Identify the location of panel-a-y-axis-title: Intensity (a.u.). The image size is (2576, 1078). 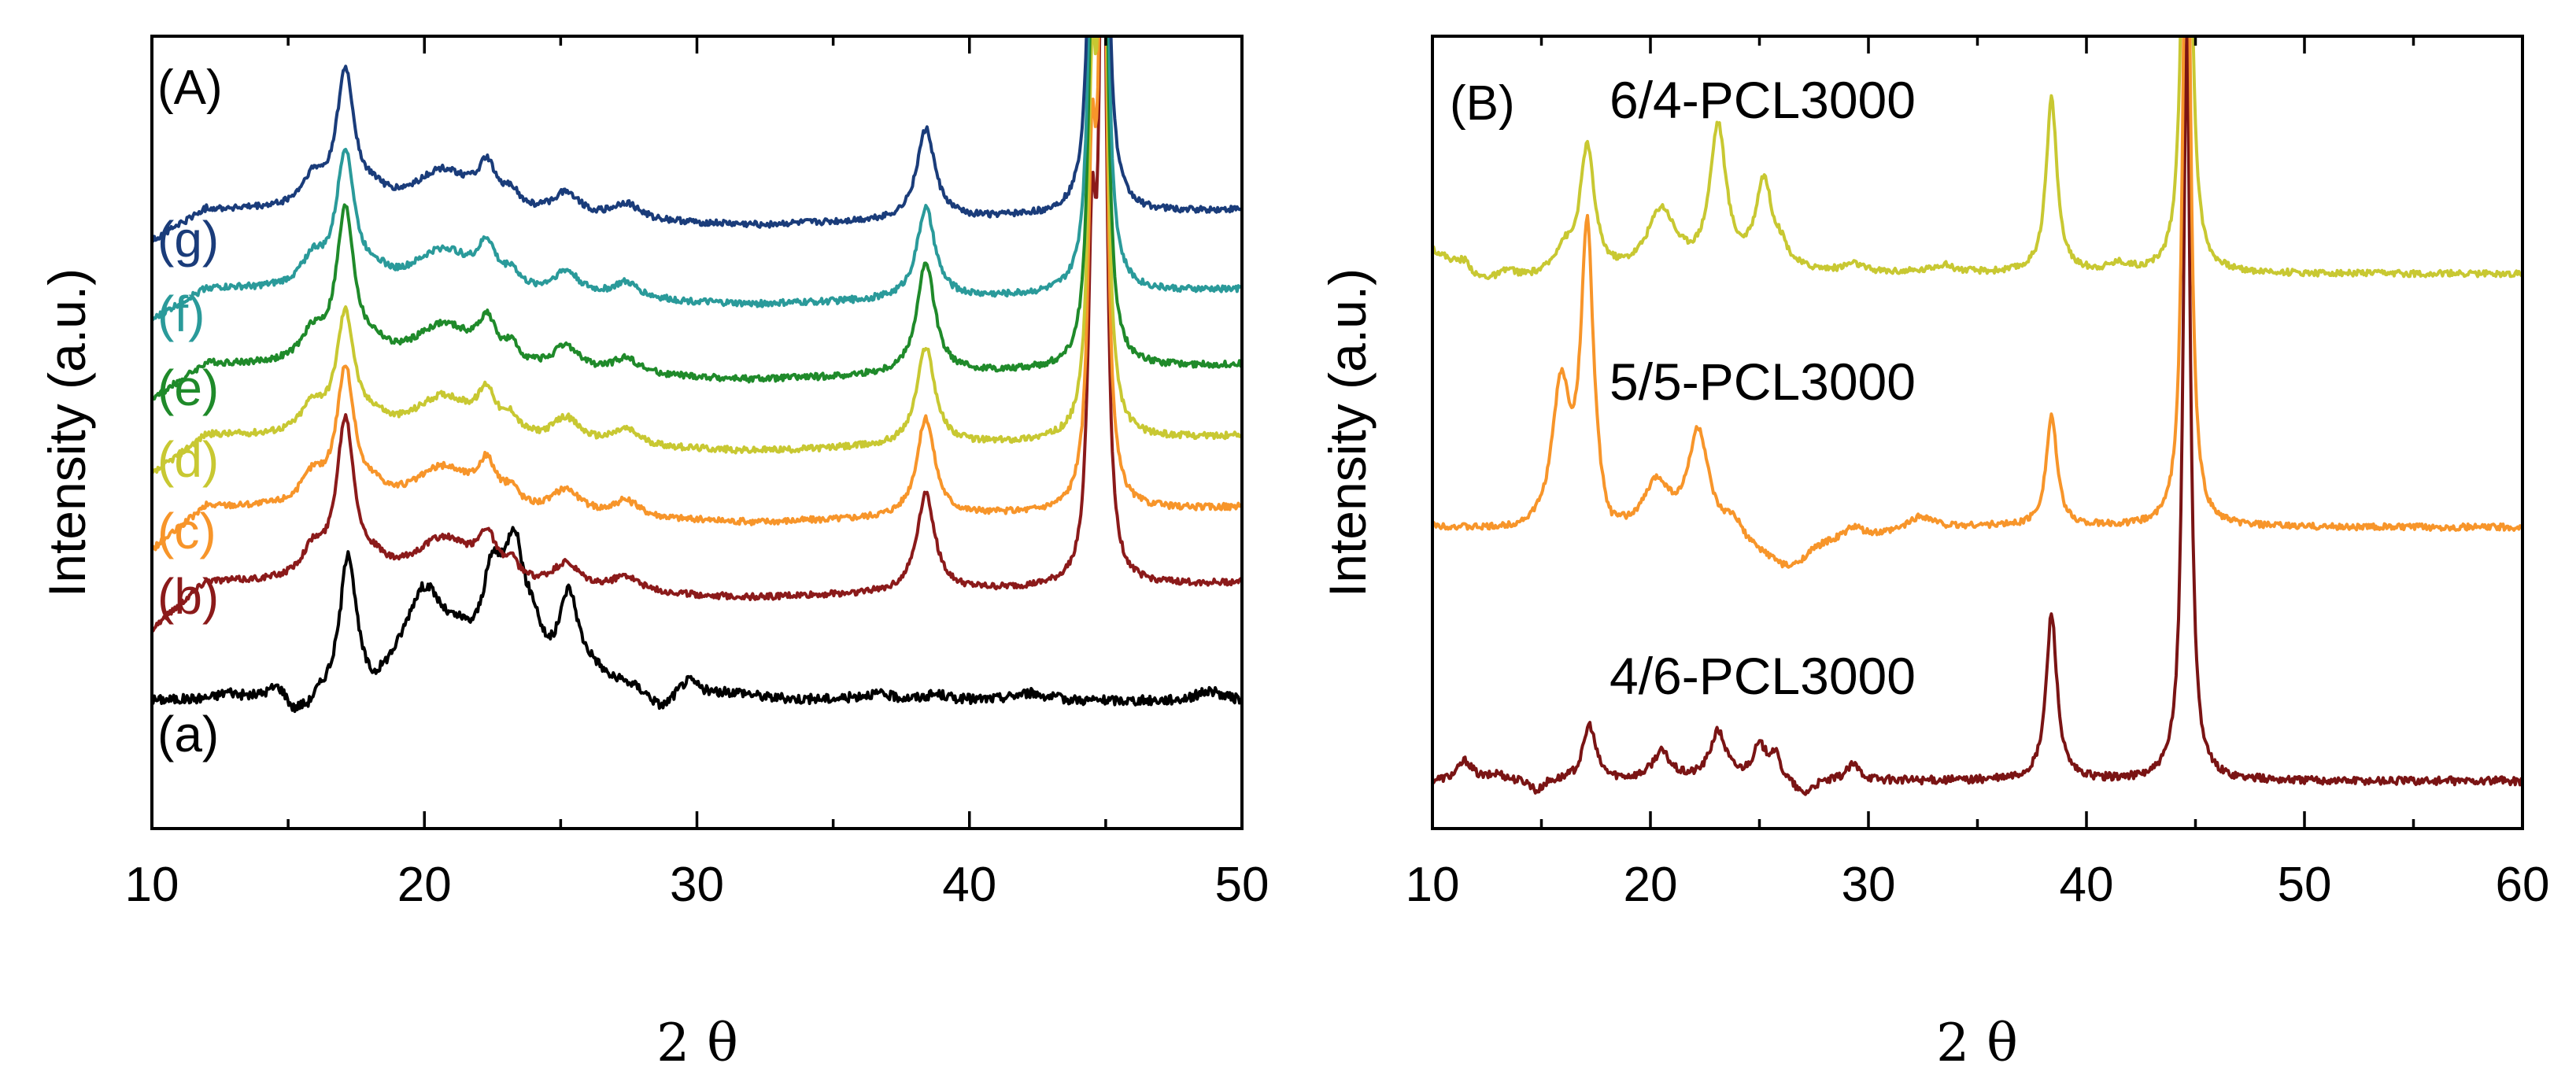
(67, 432).